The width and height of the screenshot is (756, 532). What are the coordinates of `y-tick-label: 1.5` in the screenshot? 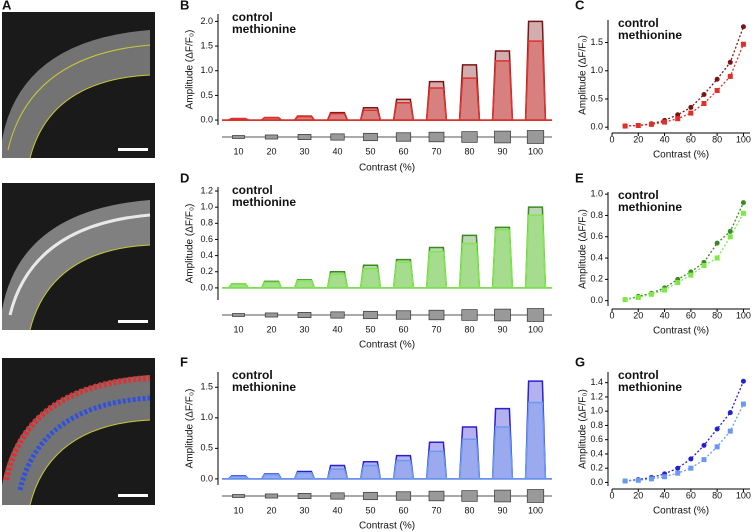 It's located at (596, 42).